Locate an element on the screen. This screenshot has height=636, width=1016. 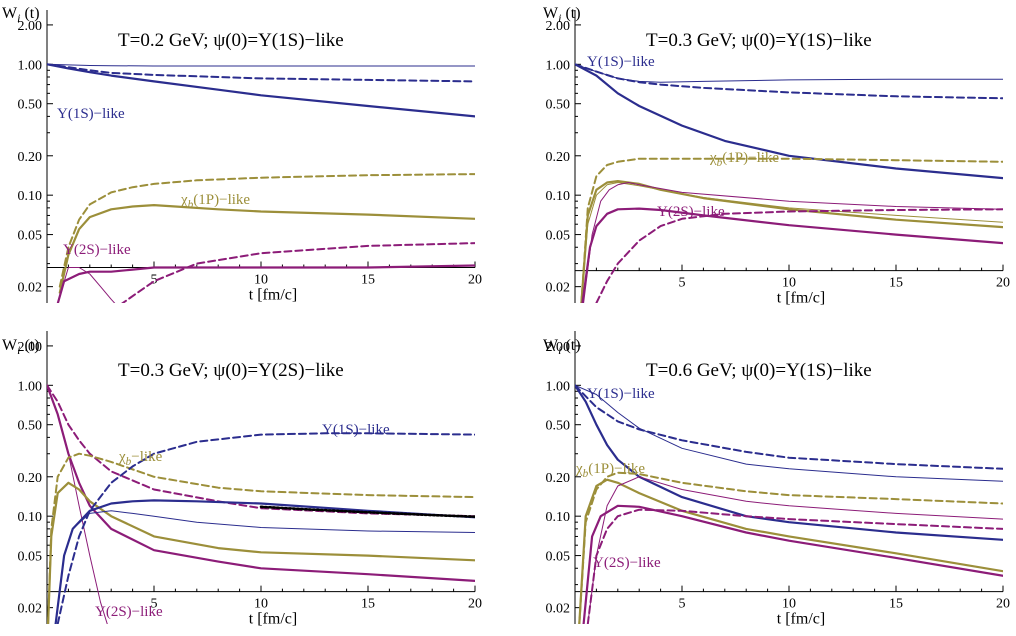
chart-title: T=0.3 GeV; ψ(0)=Υ(1S)−like is located at coordinates (759, 40).